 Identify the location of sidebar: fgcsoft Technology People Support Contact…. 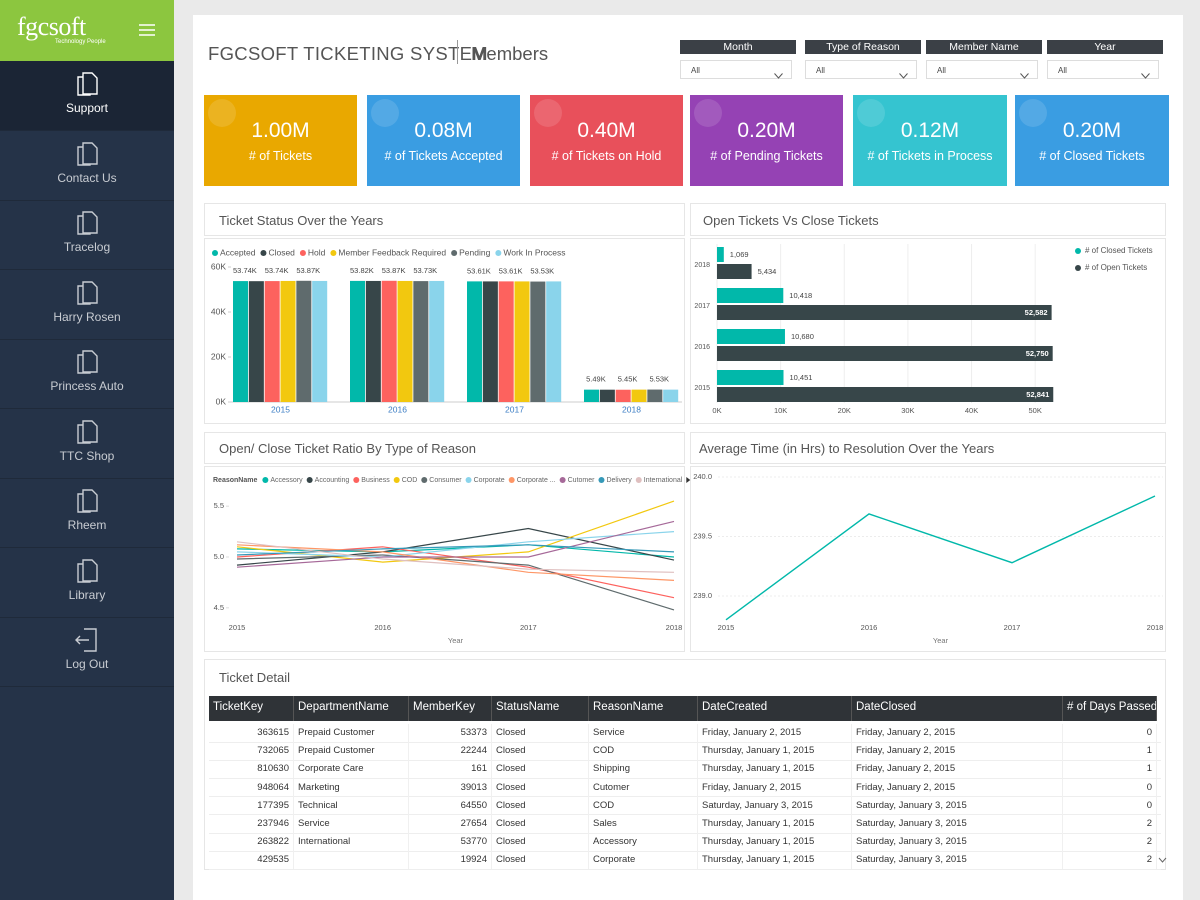
(87, 450).